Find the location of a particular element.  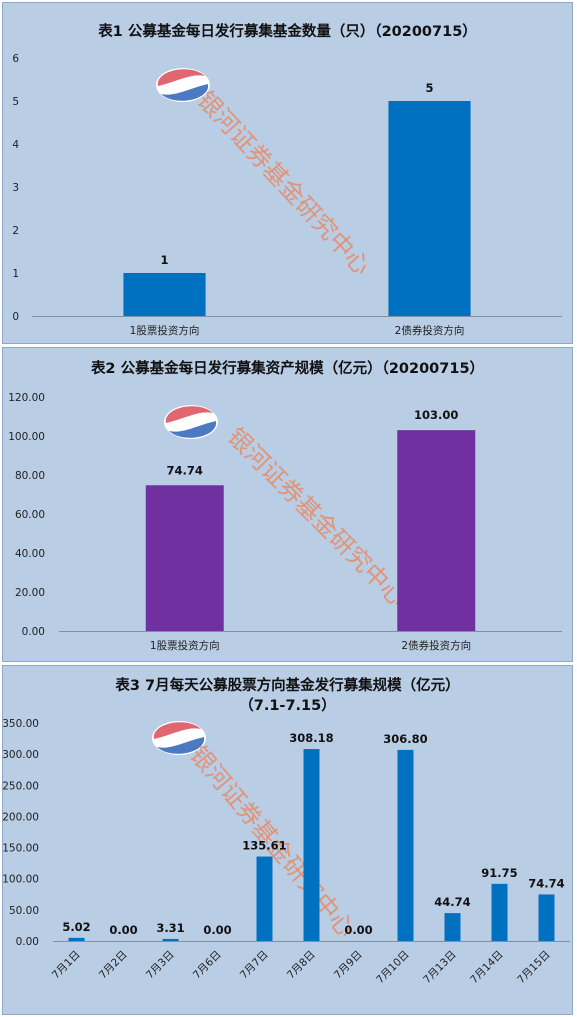

data-label: 5 is located at coordinates (429, 88).